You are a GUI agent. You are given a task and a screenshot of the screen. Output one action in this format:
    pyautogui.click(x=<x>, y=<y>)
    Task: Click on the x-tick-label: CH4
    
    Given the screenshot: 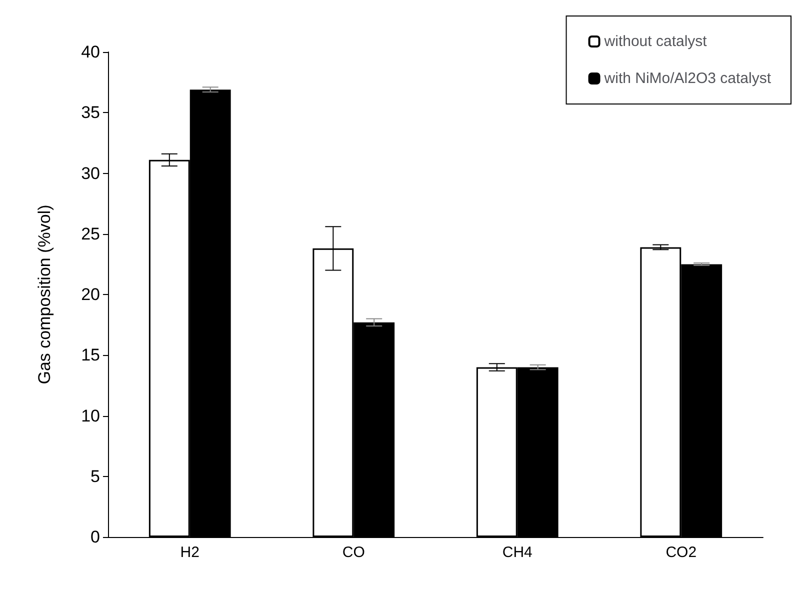 What is the action you would take?
    pyautogui.click(x=517, y=552)
    